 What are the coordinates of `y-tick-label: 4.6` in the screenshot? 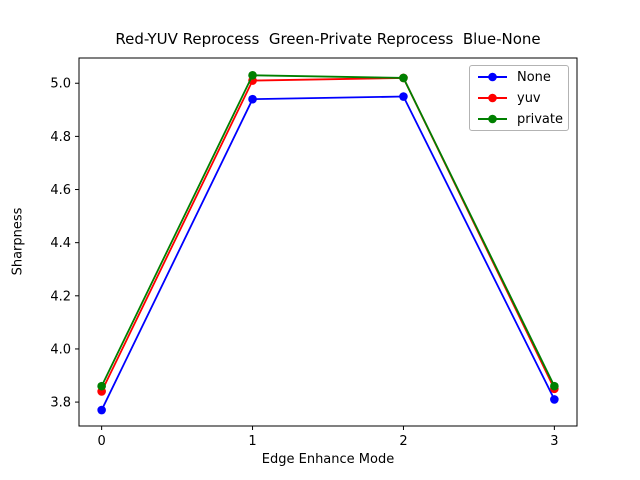 It's located at (60, 190).